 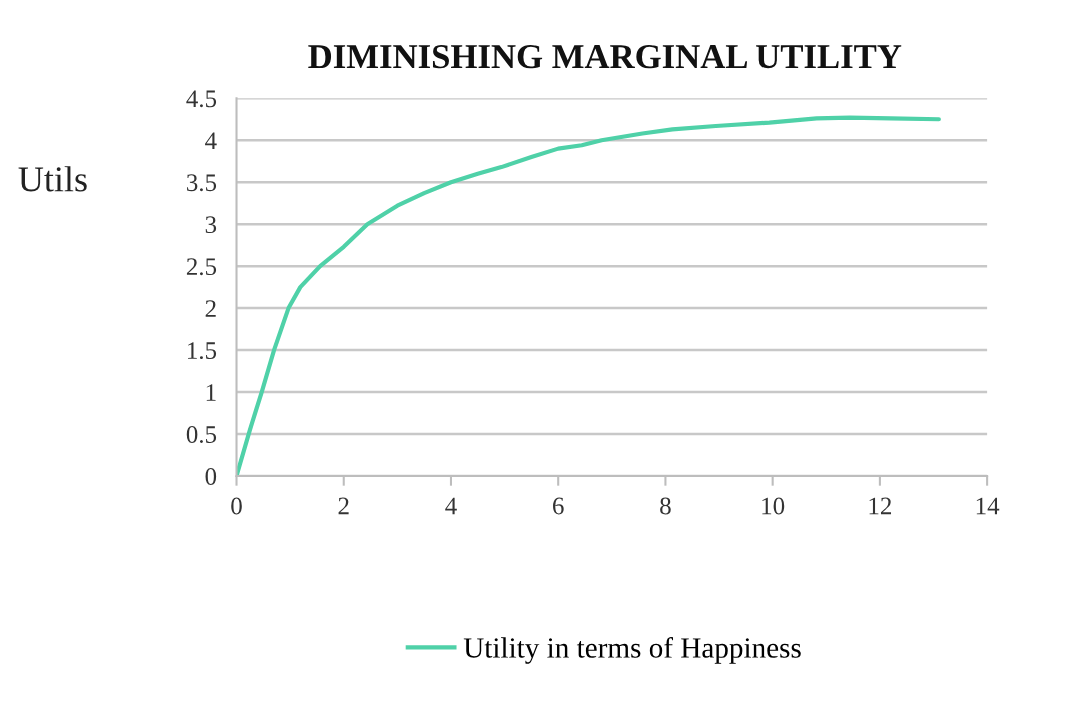 What do you see at coordinates (880, 506) in the screenshot?
I see `x-tick-label: 12` at bounding box center [880, 506].